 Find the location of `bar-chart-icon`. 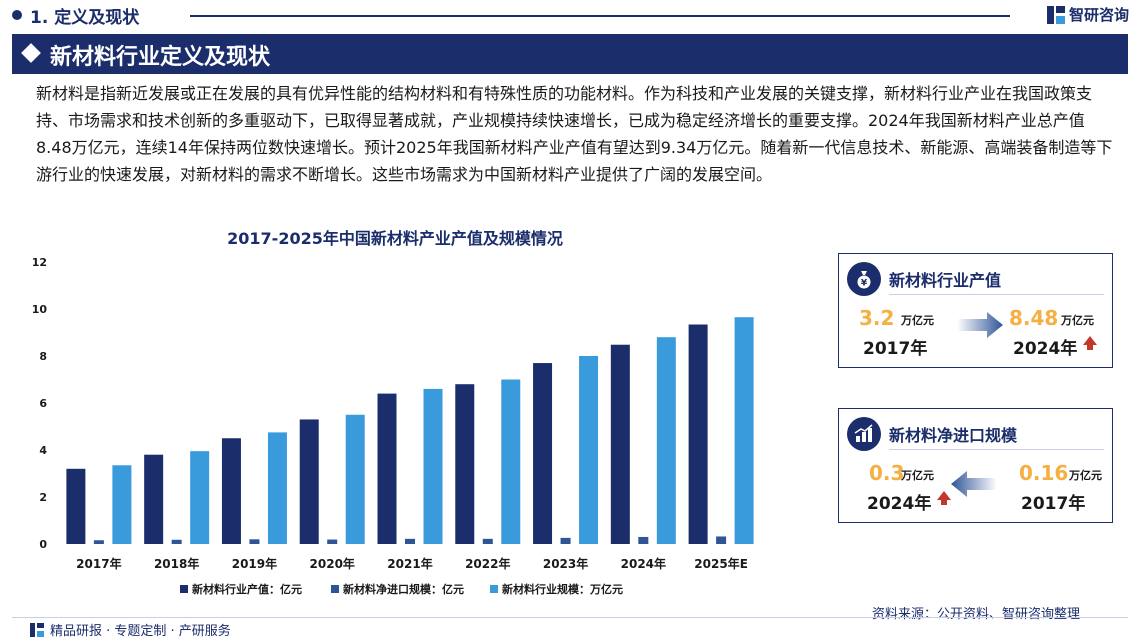

bar-chart-icon is located at coordinates (864, 434).